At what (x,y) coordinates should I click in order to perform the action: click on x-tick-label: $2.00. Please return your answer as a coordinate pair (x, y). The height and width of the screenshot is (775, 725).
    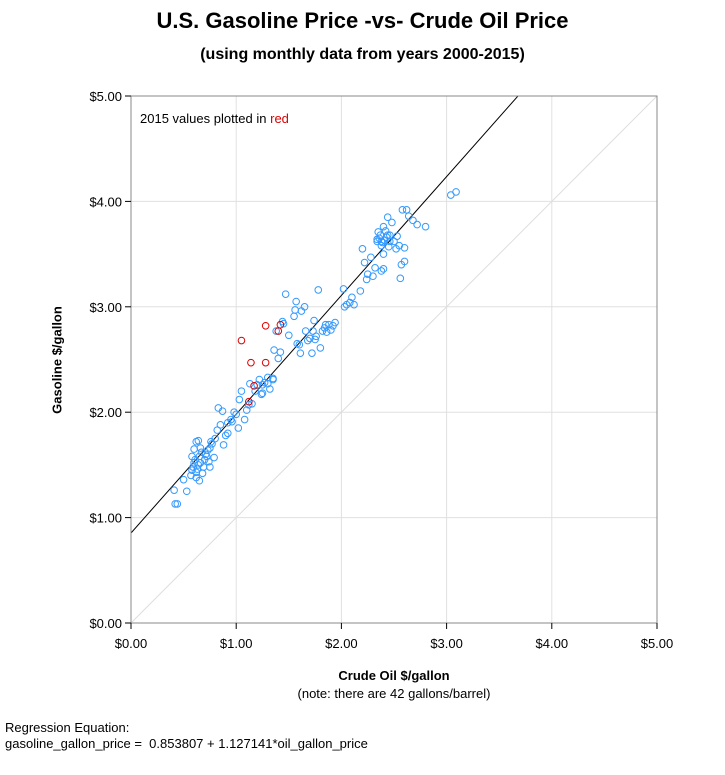
    Looking at the image, I should click on (341, 643).